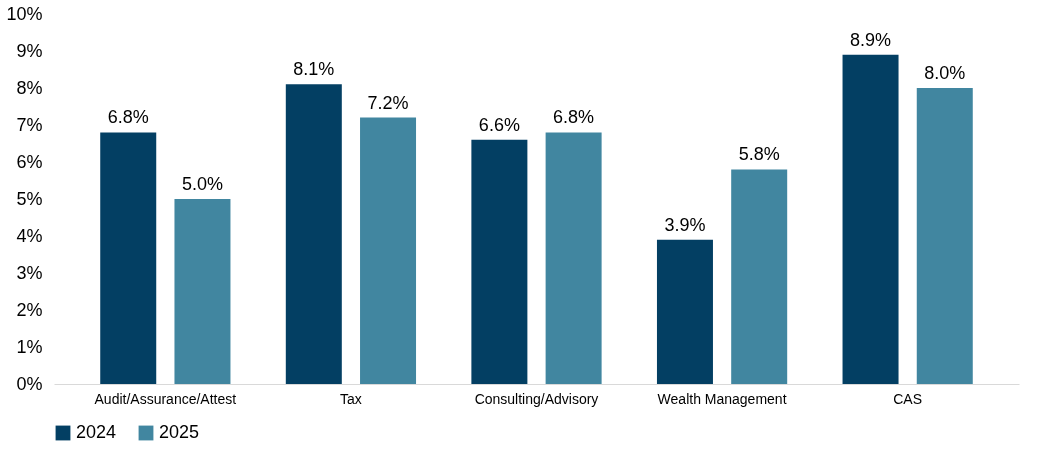 The width and height of the screenshot is (1044, 464). I want to click on y-tick-label: 4%, so click(29, 235).